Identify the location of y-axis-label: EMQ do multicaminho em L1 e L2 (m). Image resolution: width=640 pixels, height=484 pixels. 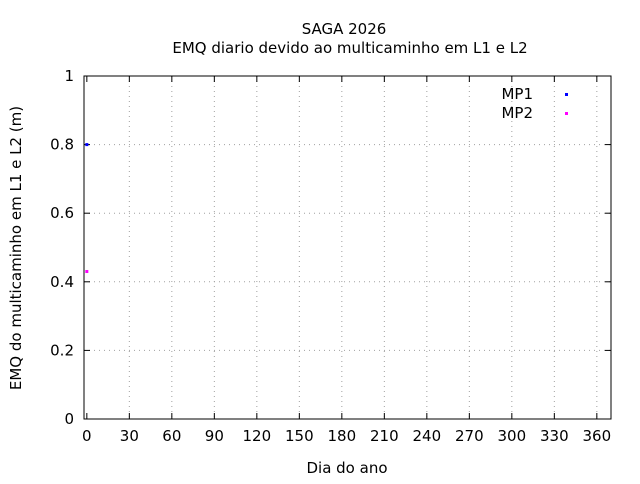
(16, 248).